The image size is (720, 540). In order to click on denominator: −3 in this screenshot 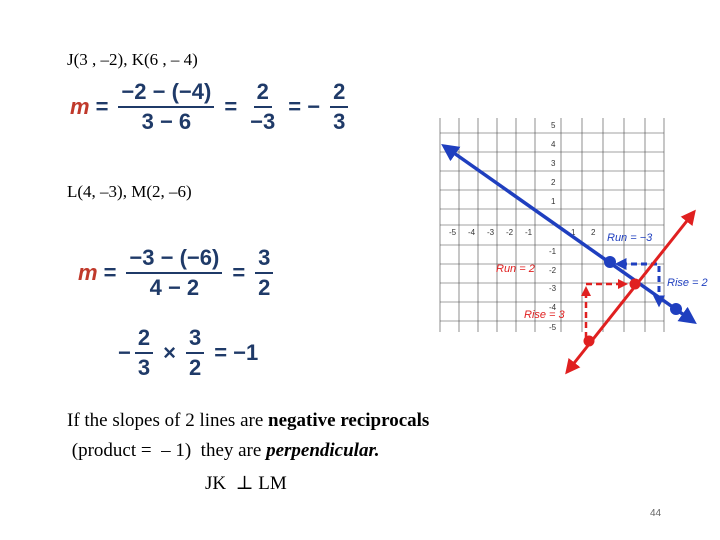, I will do `click(263, 122)`.